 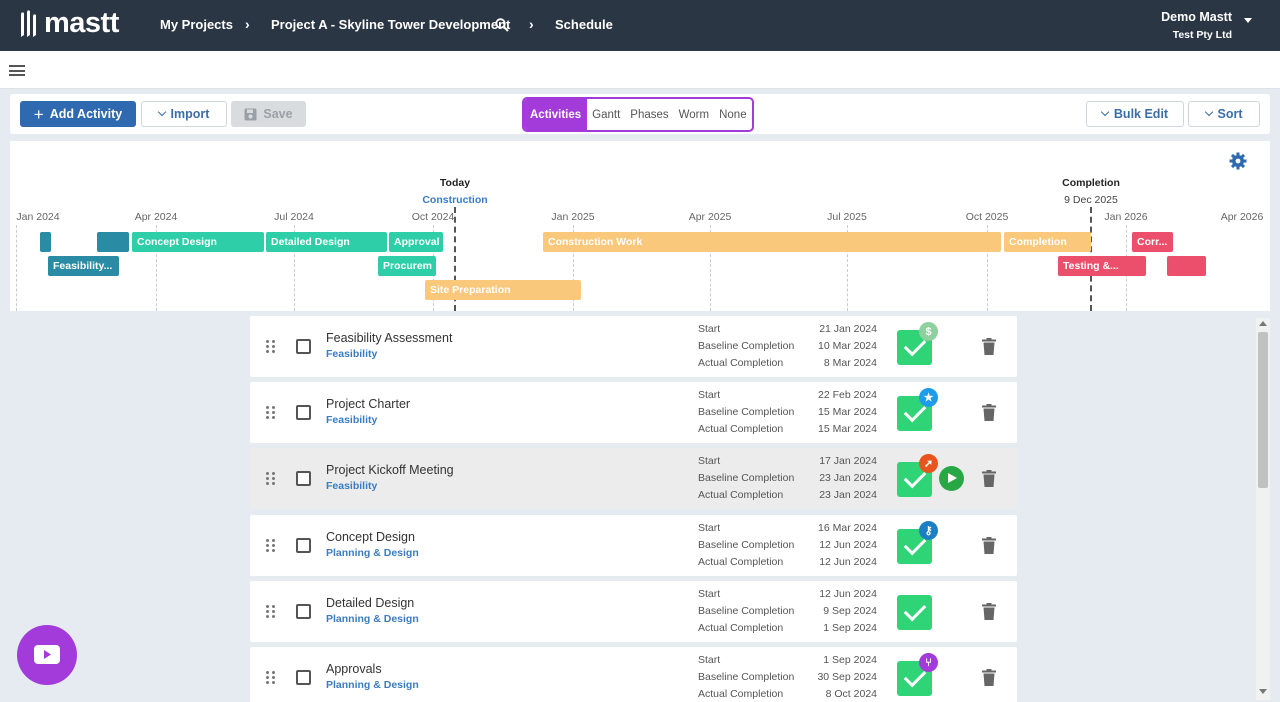 What do you see at coordinates (1263, 509) in the screenshot?
I see `activity-list-scrollbar` at bounding box center [1263, 509].